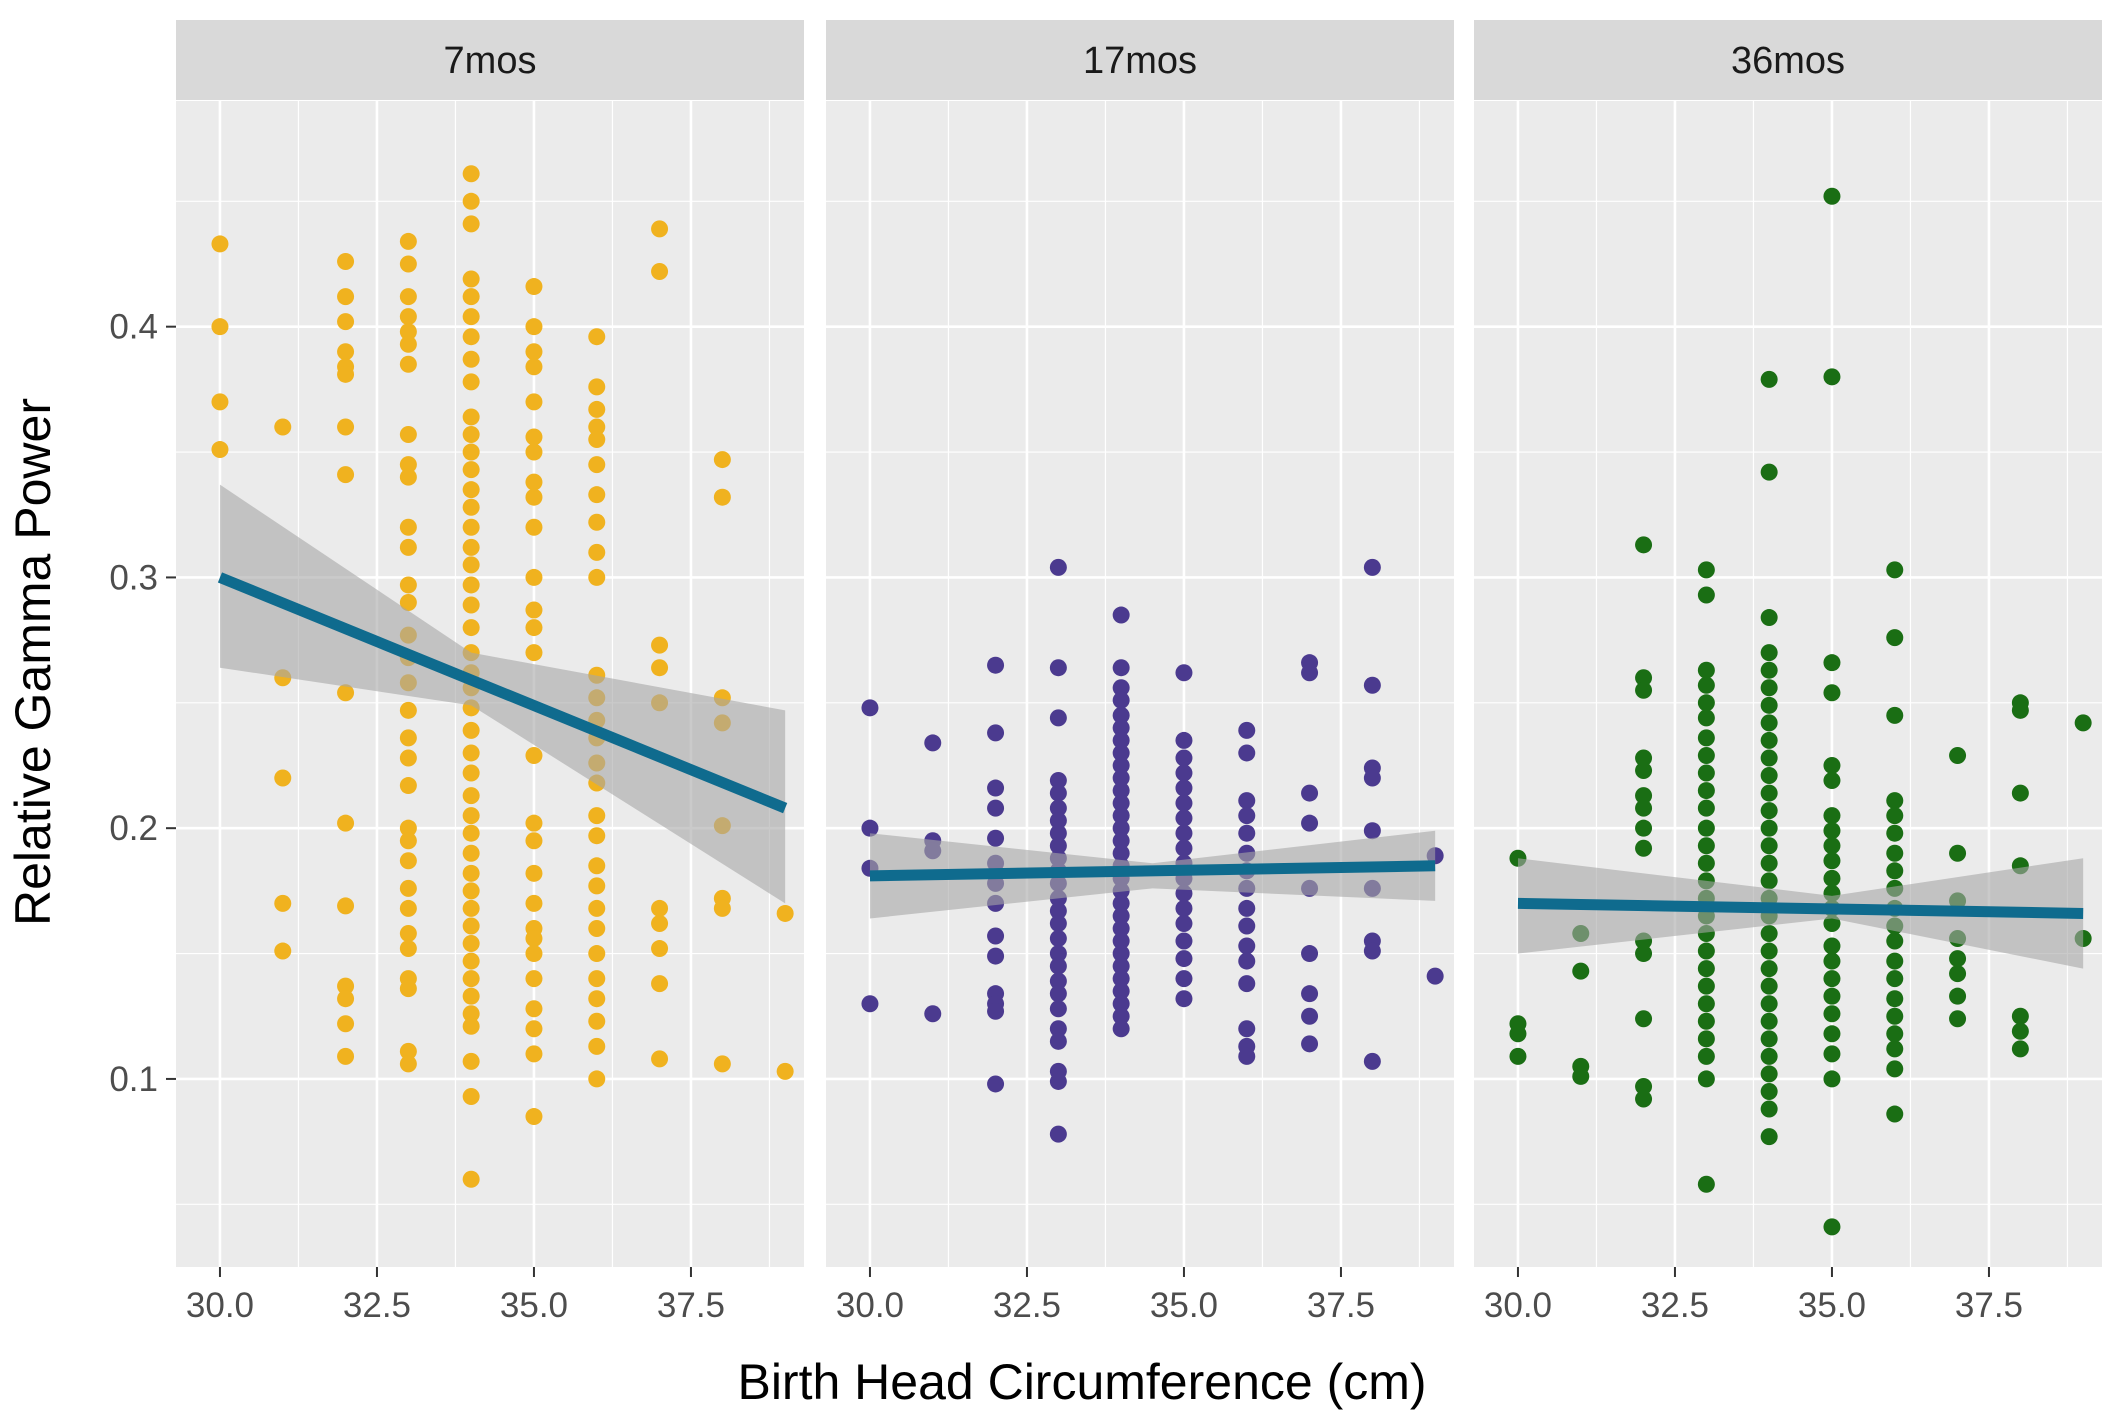 This screenshot has width=2115, height=1417. What do you see at coordinates (133, 327) in the screenshot?
I see `y-tick-label: 0.4` at bounding box center [133, 327].